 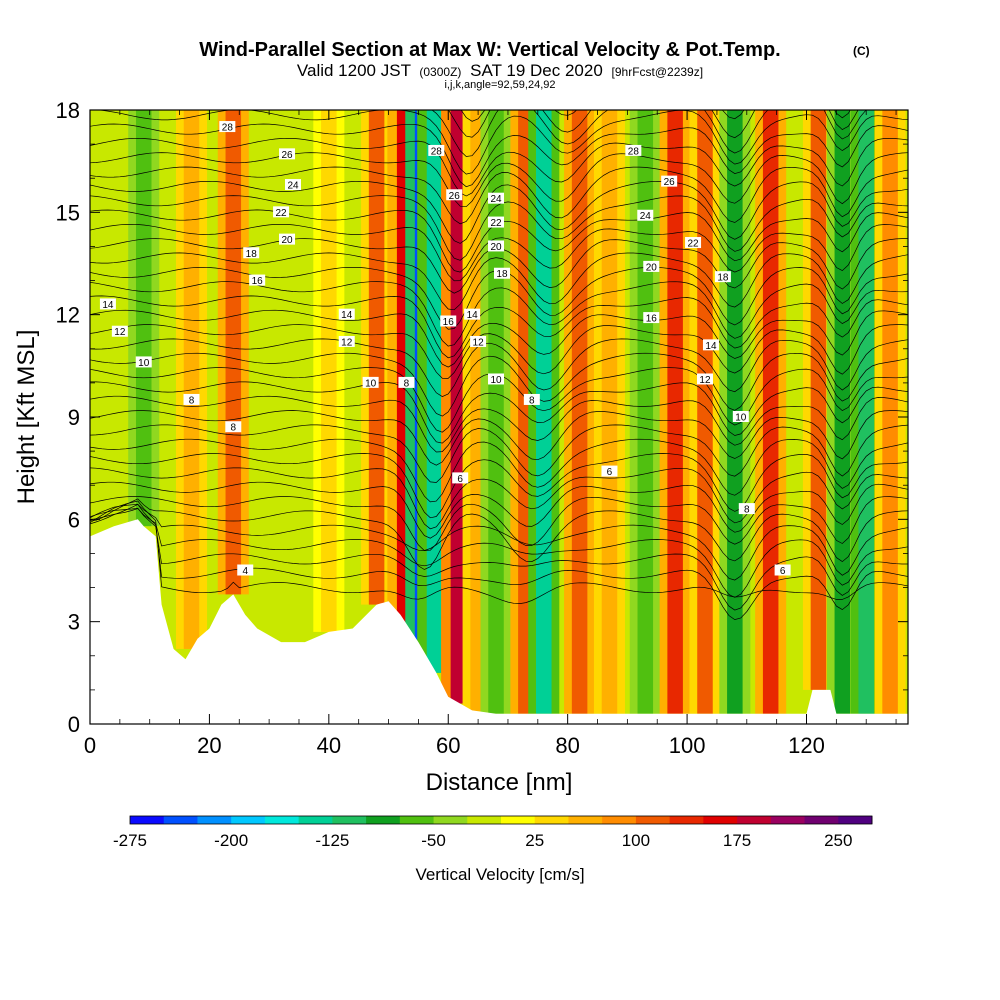 What do you see at coordinates (658, 72) in the screenshot?
I see `forecast-info: [9hrFcst@2239z]` at bounding box center [658, 72].